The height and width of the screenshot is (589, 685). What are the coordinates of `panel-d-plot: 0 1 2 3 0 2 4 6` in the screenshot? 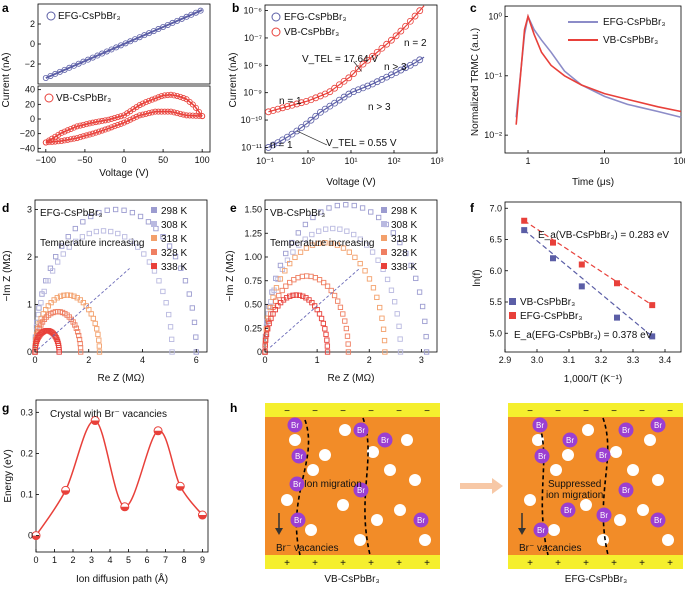 It's located at (113, 285).